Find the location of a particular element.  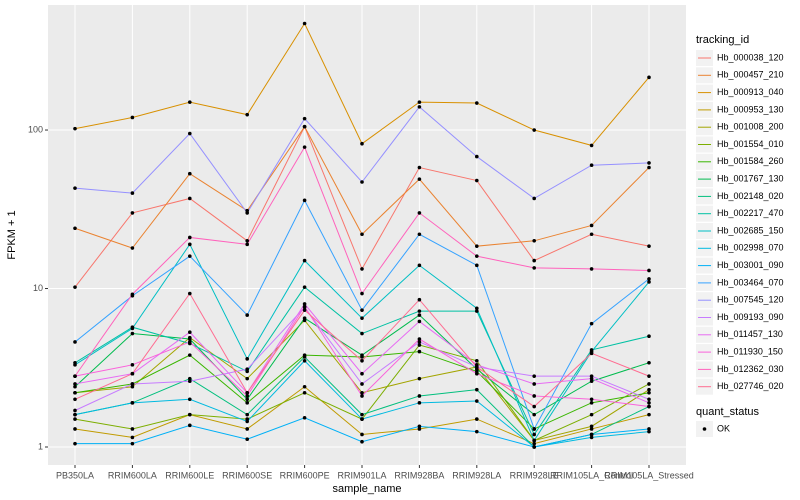

x-axis-title: sample_name is located at coordinates (366, 489).